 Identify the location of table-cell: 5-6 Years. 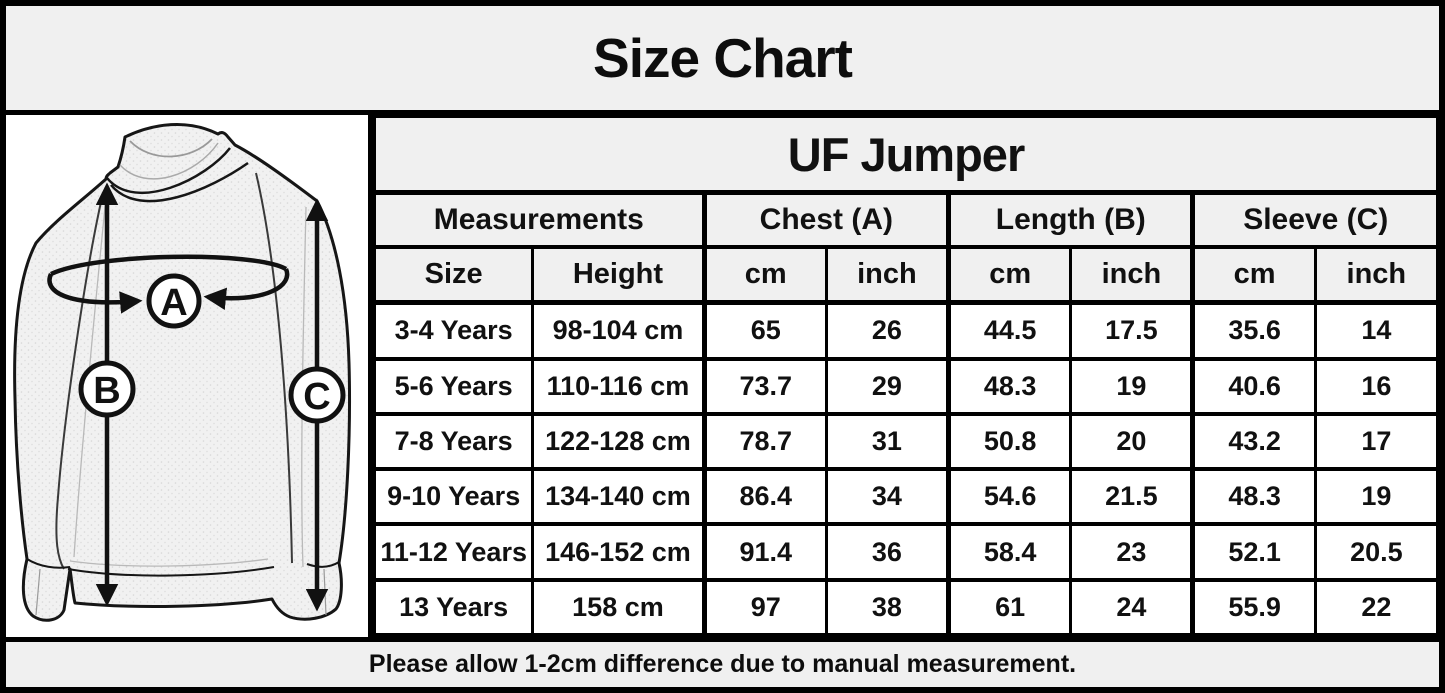
(453, 386).